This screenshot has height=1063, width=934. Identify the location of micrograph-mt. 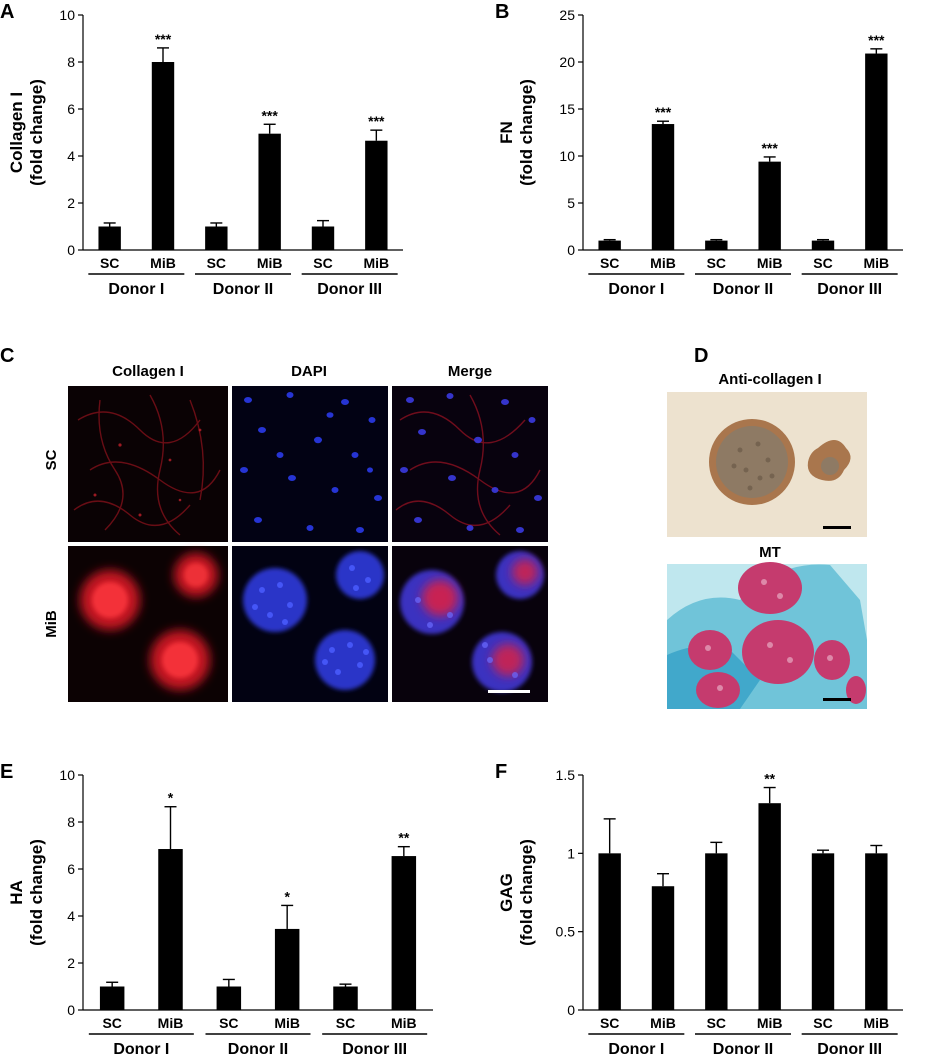
(767, 635).